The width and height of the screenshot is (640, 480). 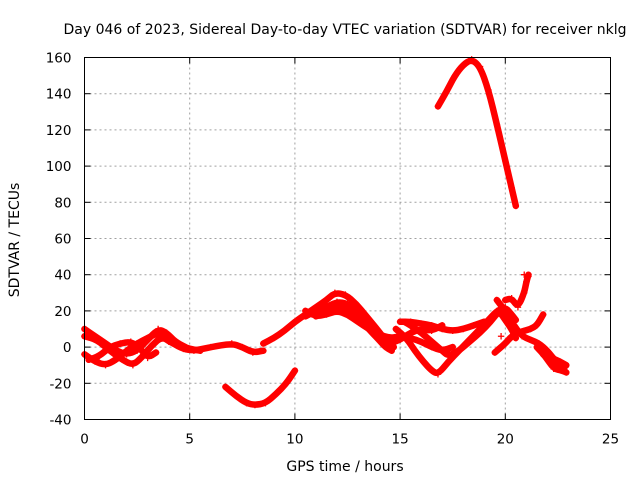 I want to click on x-tick-label: 15, so click(x=400, y=440).